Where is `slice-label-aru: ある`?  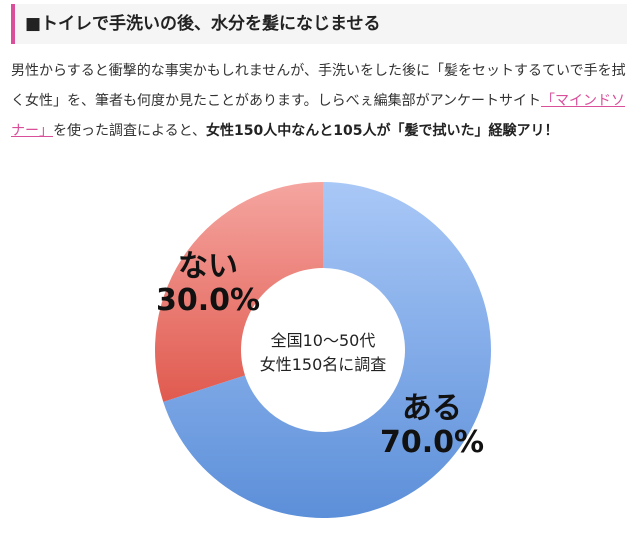
slice-label-aru: ある is located at coordinates (432, 408).